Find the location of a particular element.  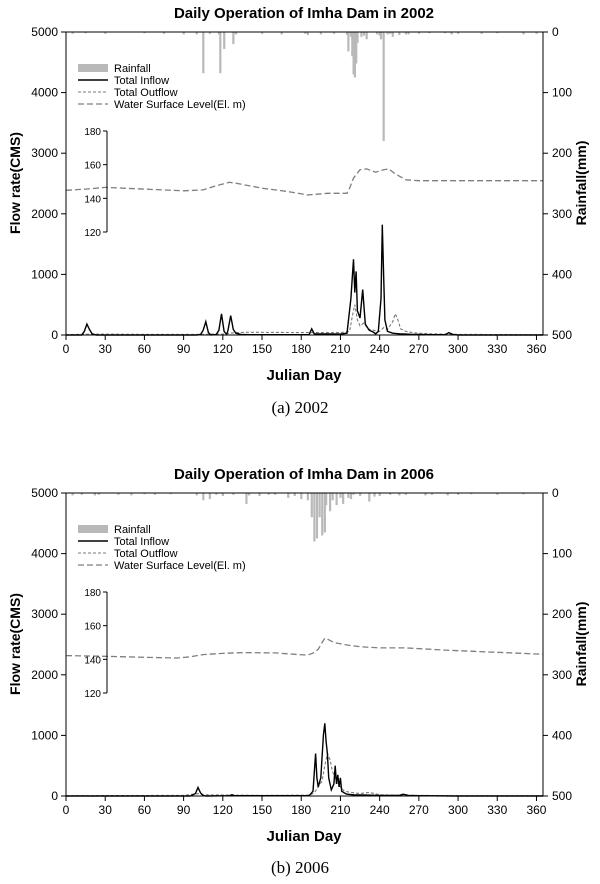

x-tick-label: 210 is located at coordinates (340, 810).